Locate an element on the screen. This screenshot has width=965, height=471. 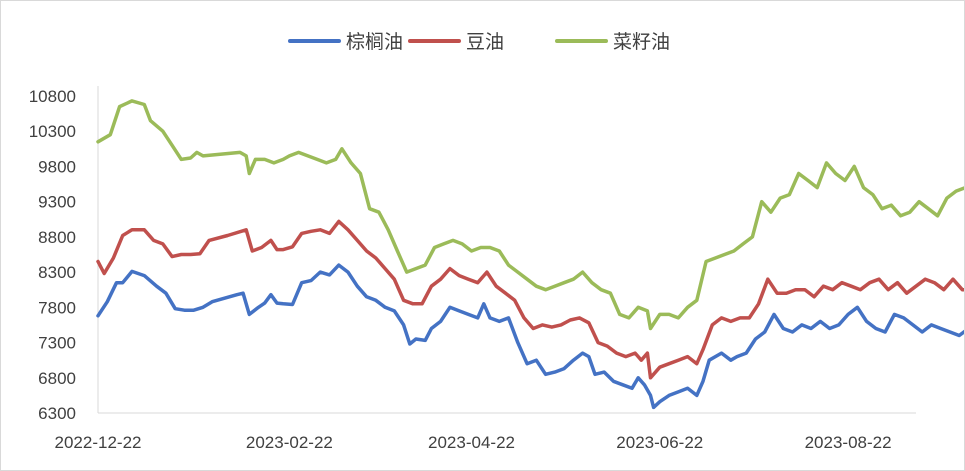
x-tick-label: 2023-06-22 is located at coordinates (659, 442).